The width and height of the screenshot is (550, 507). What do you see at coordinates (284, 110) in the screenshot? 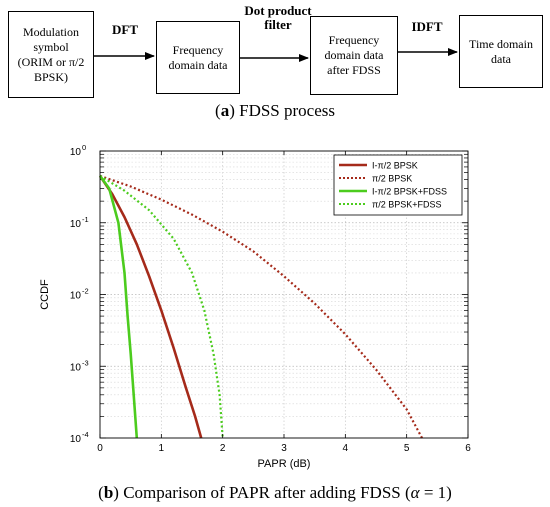
I see `caption-a-text: FDSS process` at bounding box center [284, 110].